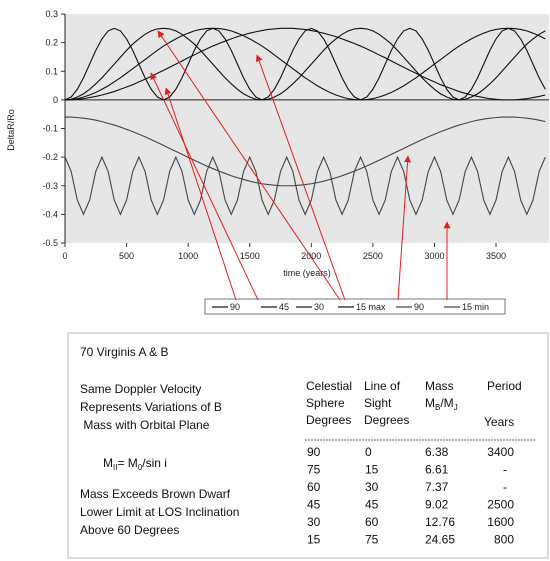 The image size is (550, 561). I want to click on note: Represents Variations of B, so click(151, 407).